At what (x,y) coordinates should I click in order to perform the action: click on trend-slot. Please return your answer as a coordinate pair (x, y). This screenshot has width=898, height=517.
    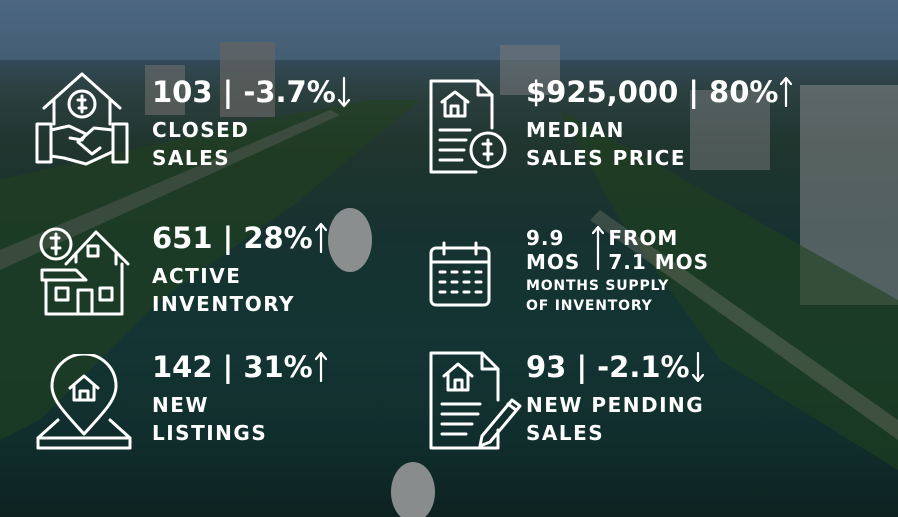
    Looking at the image, I should click on (598, 249).